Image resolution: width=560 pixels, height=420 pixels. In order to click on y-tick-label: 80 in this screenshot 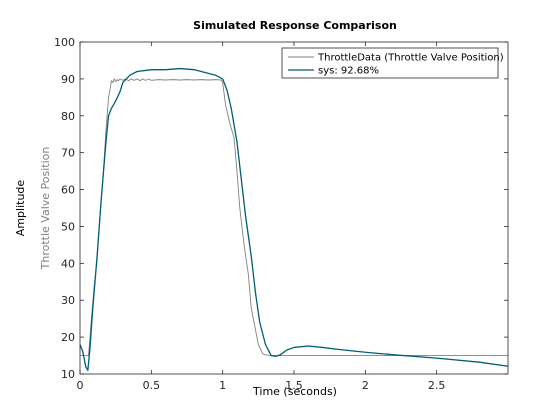, I will do `click(68, 116)`.